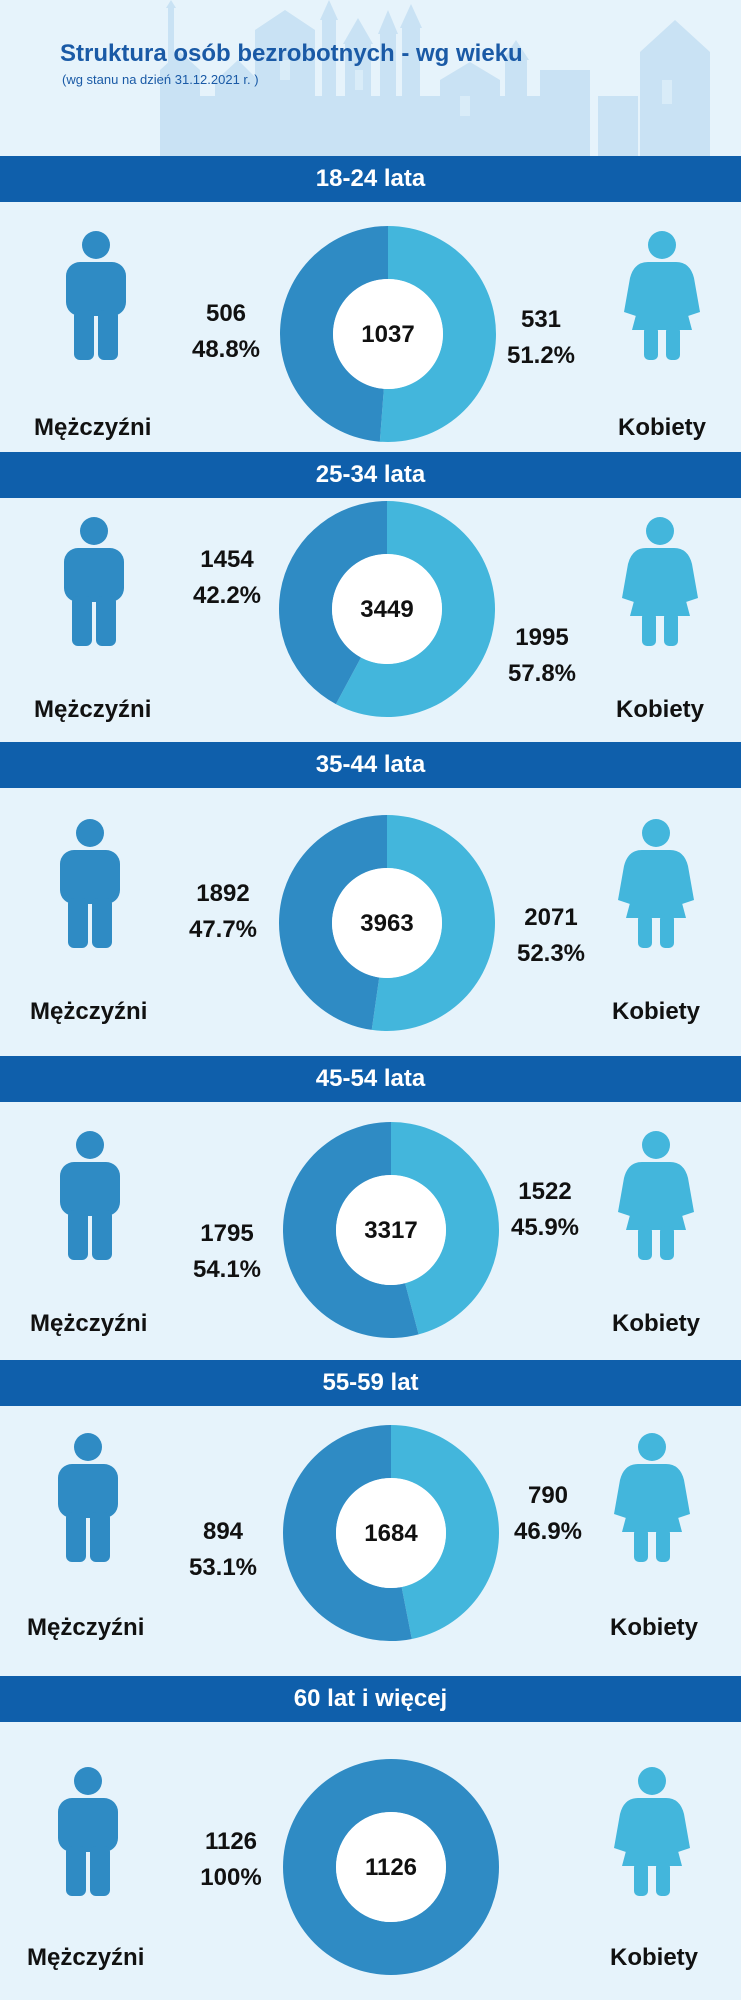  I want to click on donut-chart: 3963, so click(387, 923).